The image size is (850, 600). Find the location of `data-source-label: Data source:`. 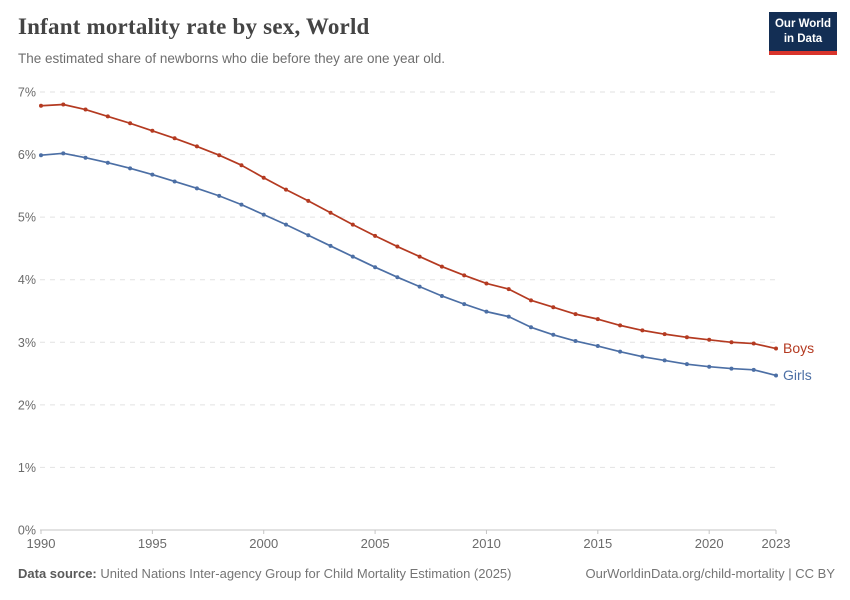

data-source-label: Data source: is located at coordinates (57, 573).